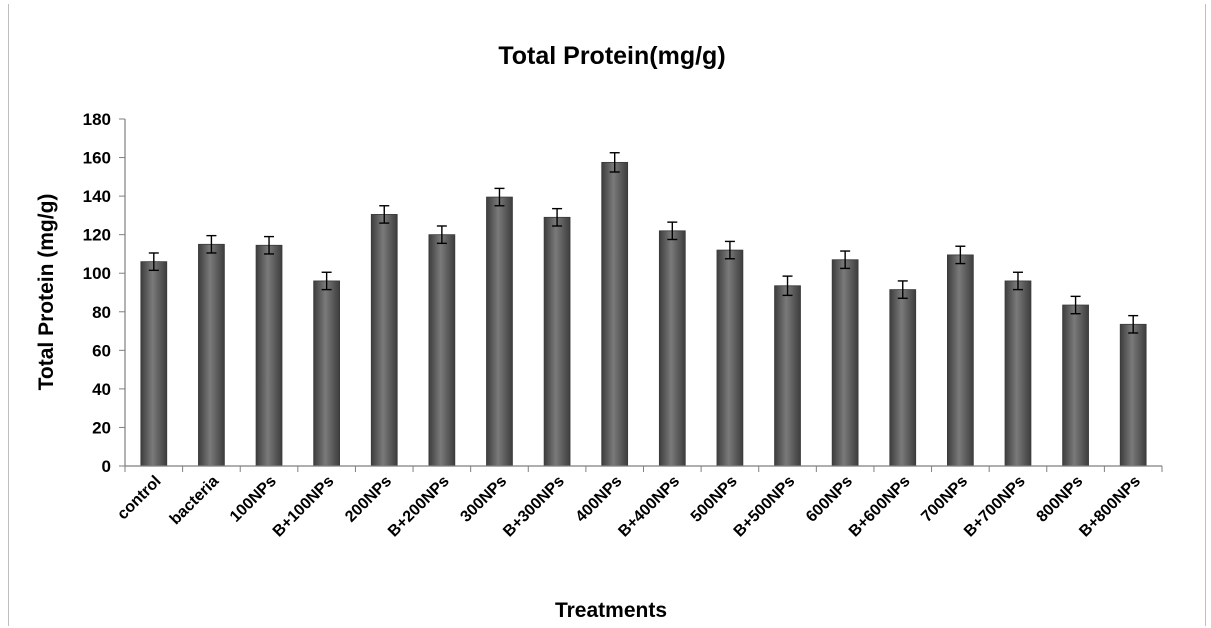 The width and height of the screenshot is (1211, 628). Describe the element at coordinates (1075, 305) in the screenshot. I see `error-bar-800NPs` at that location.